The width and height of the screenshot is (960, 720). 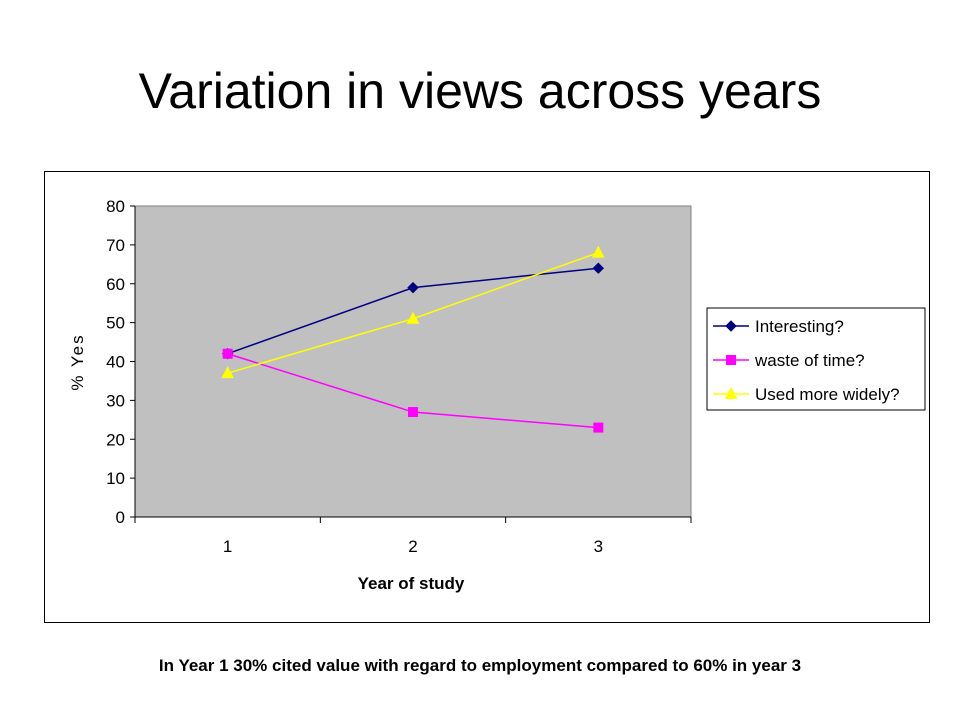 I want to click on legend-box, so click(x=816, y=359).